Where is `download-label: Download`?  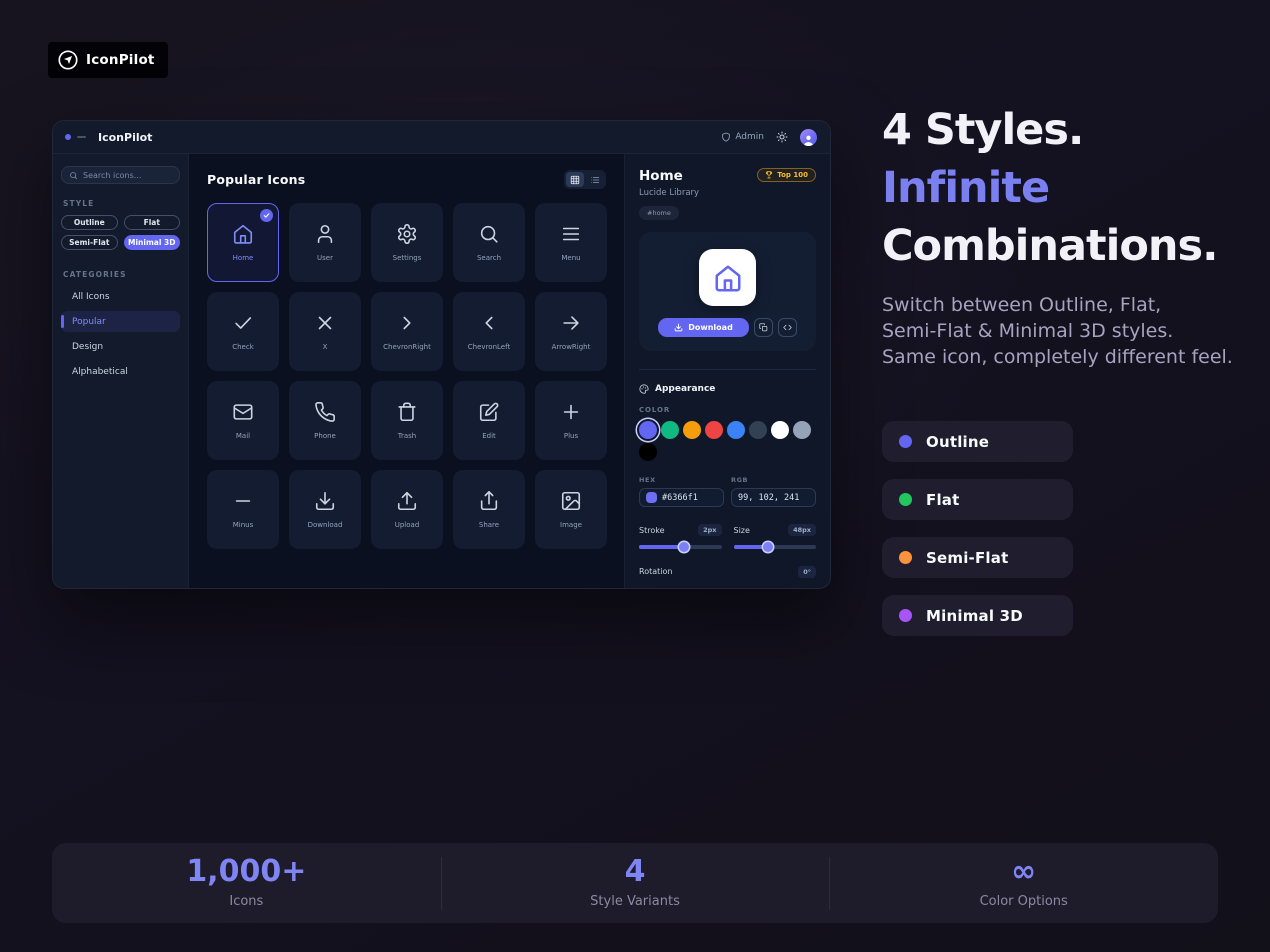 download-label: Download is located at coordinates (710, 327).